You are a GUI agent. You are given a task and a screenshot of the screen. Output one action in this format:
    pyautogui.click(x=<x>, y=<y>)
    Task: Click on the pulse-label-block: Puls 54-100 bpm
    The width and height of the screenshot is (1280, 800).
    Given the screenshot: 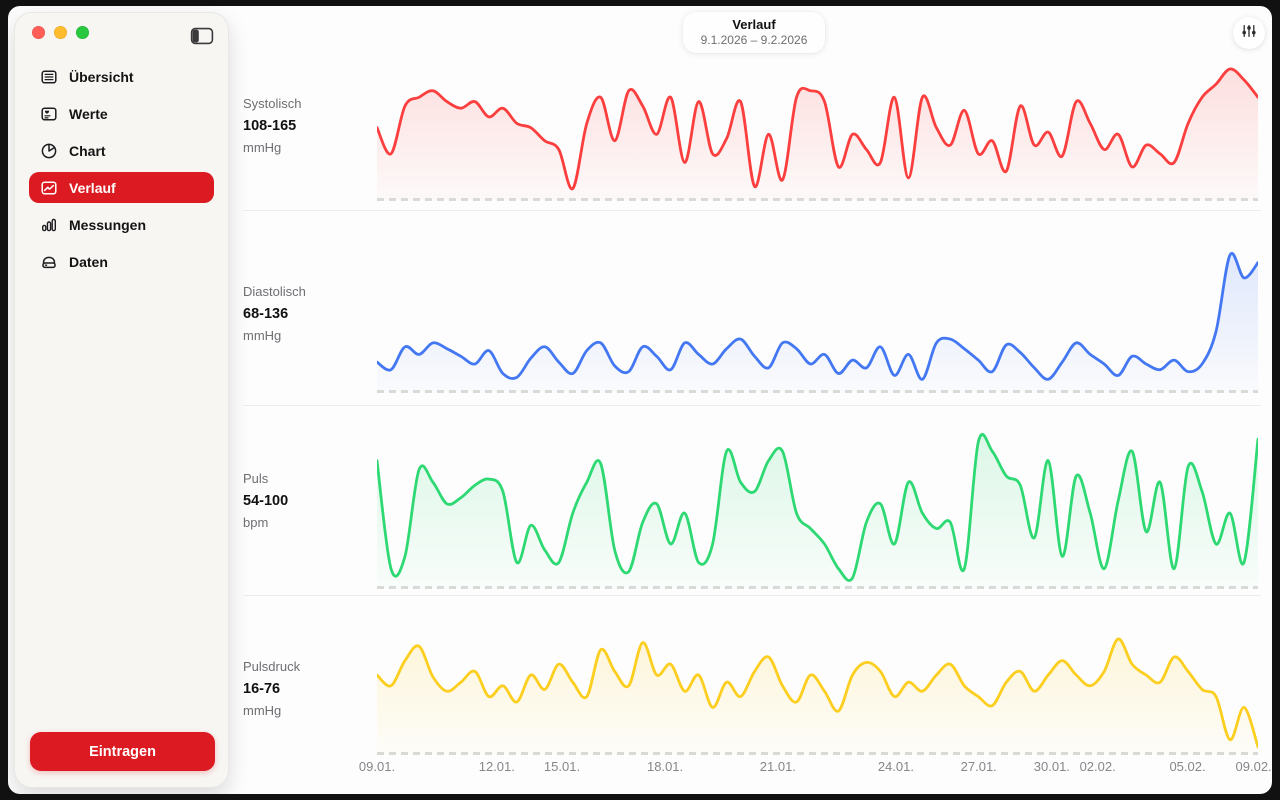 What is the action you would take?
    pyautogui.click(x=305, y=504)
    